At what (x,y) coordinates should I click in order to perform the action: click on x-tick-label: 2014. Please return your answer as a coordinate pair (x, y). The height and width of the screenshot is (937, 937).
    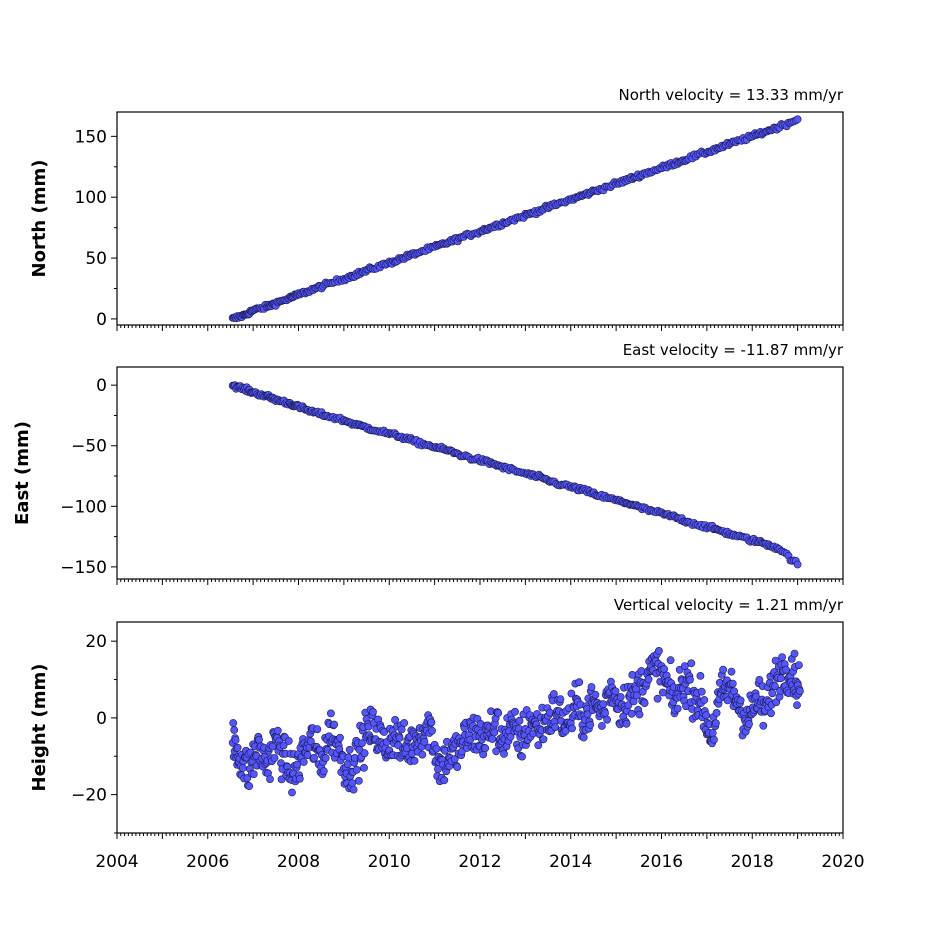
    Looking at the image, I should click on (570, 862).